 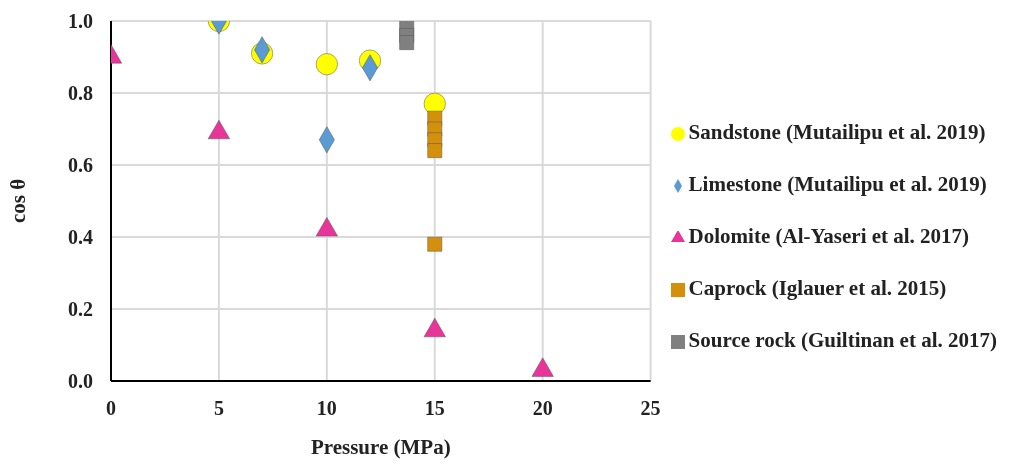 I want to click on legend-label: Sandstone (Mutailipu et al. 2019), so click(x=837, y=132).